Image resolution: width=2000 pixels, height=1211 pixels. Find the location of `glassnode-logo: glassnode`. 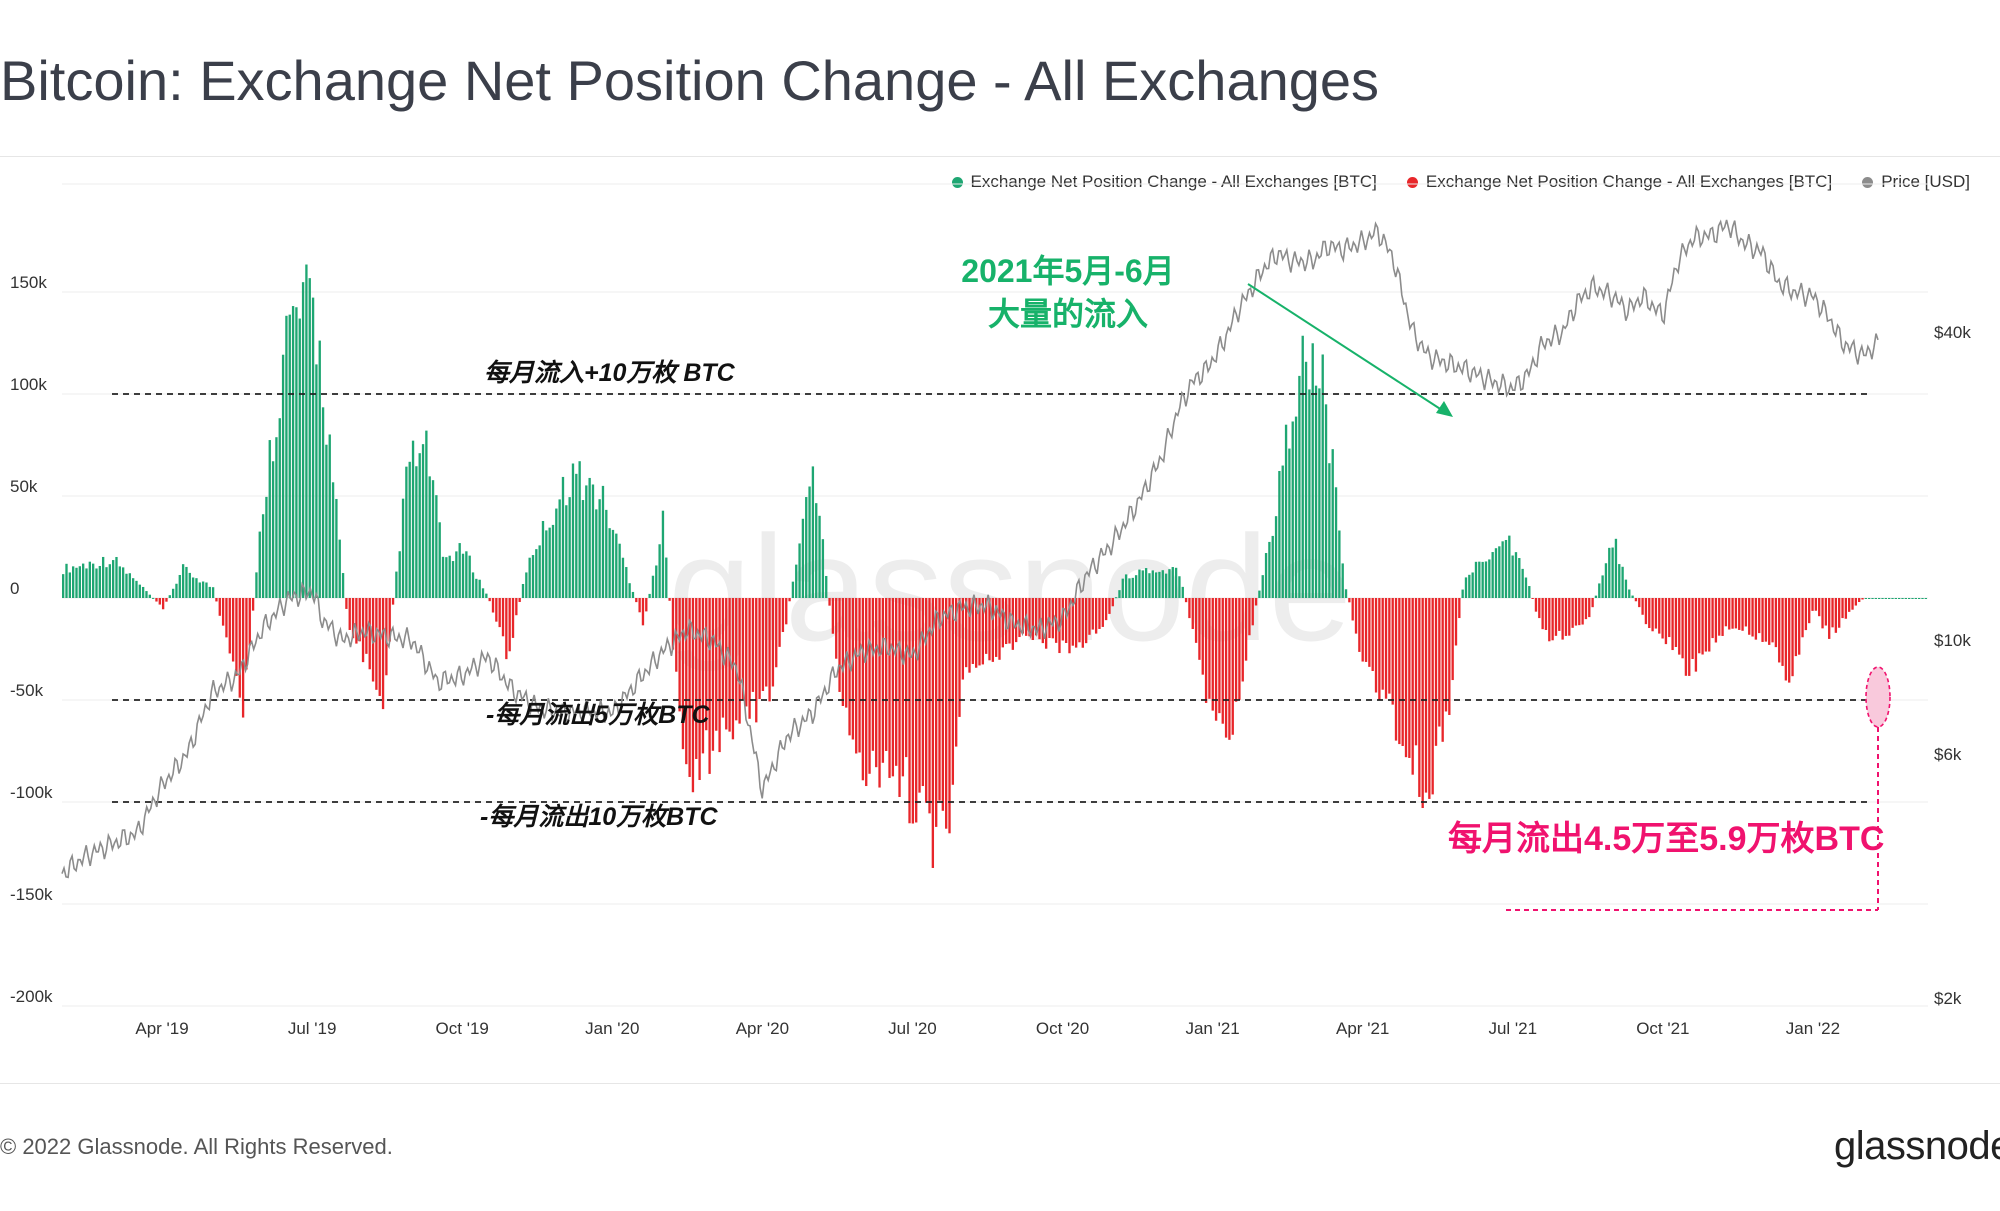

glassnode-logo: glassnode is located at coordinates (1917, 1146).